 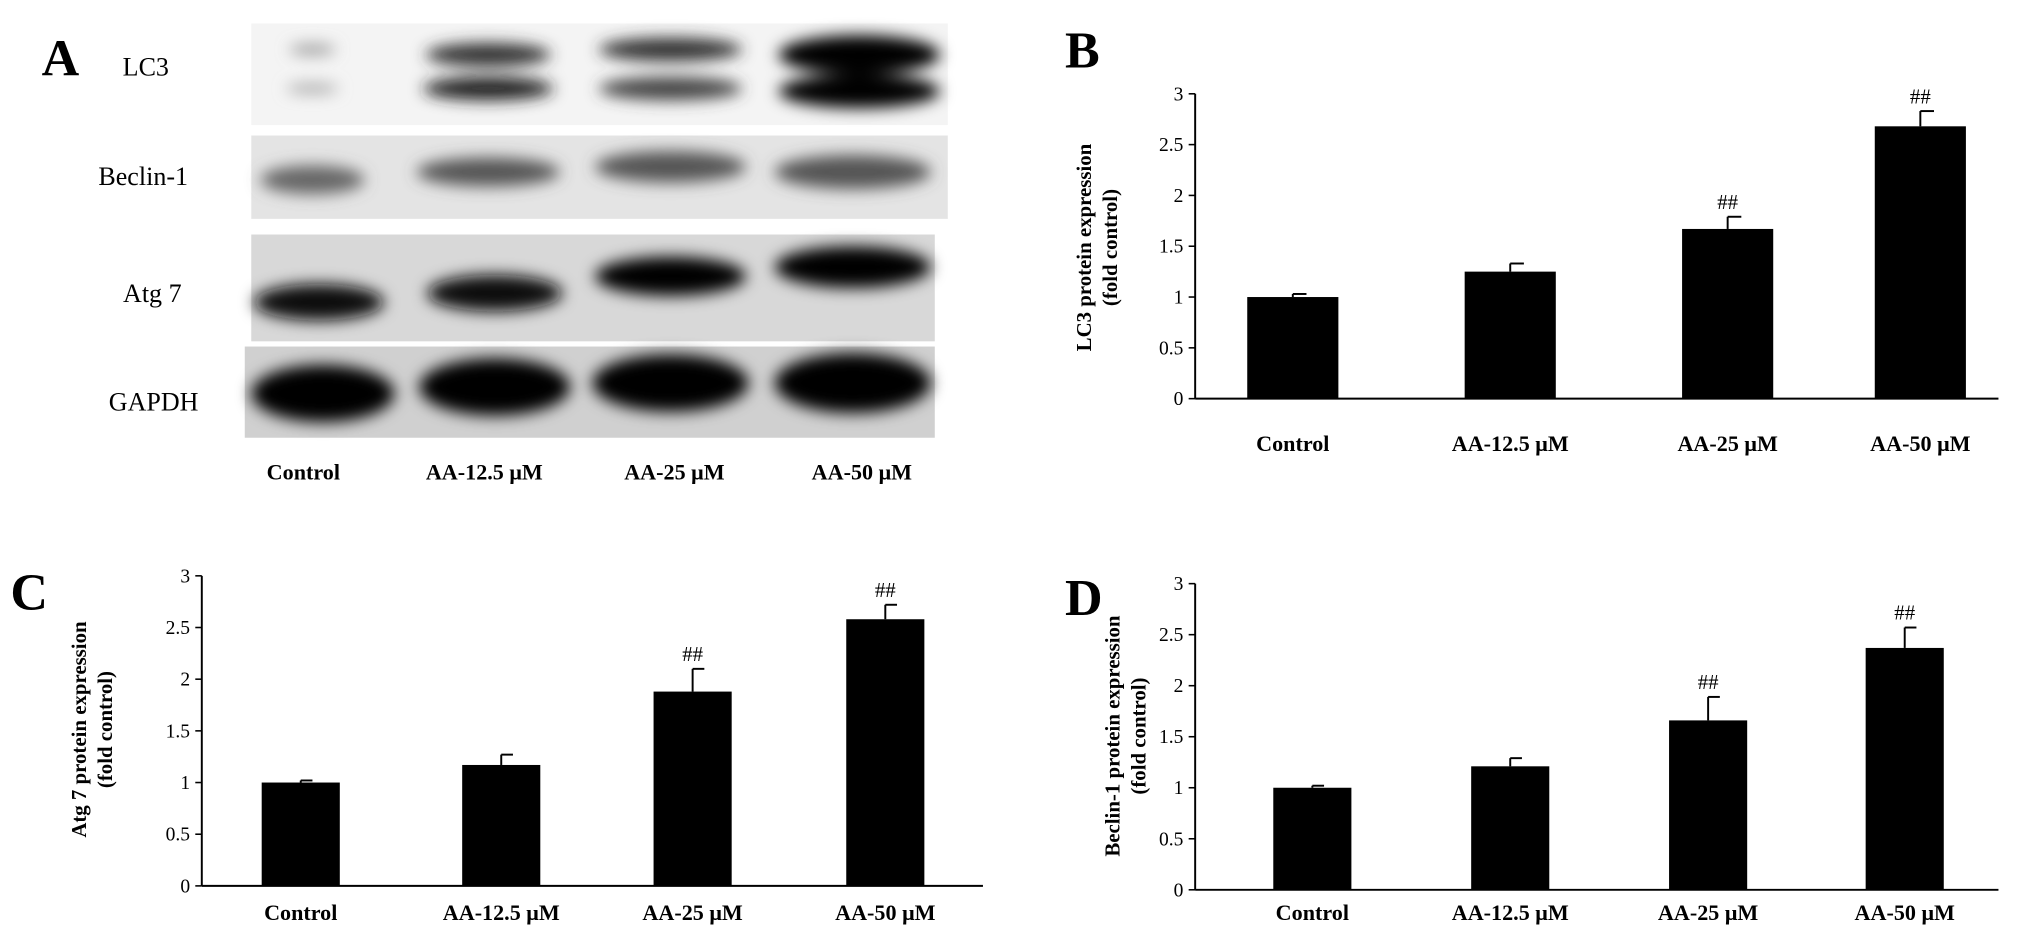 I want to click on lane-label: Control, so click(x=303, y=471).